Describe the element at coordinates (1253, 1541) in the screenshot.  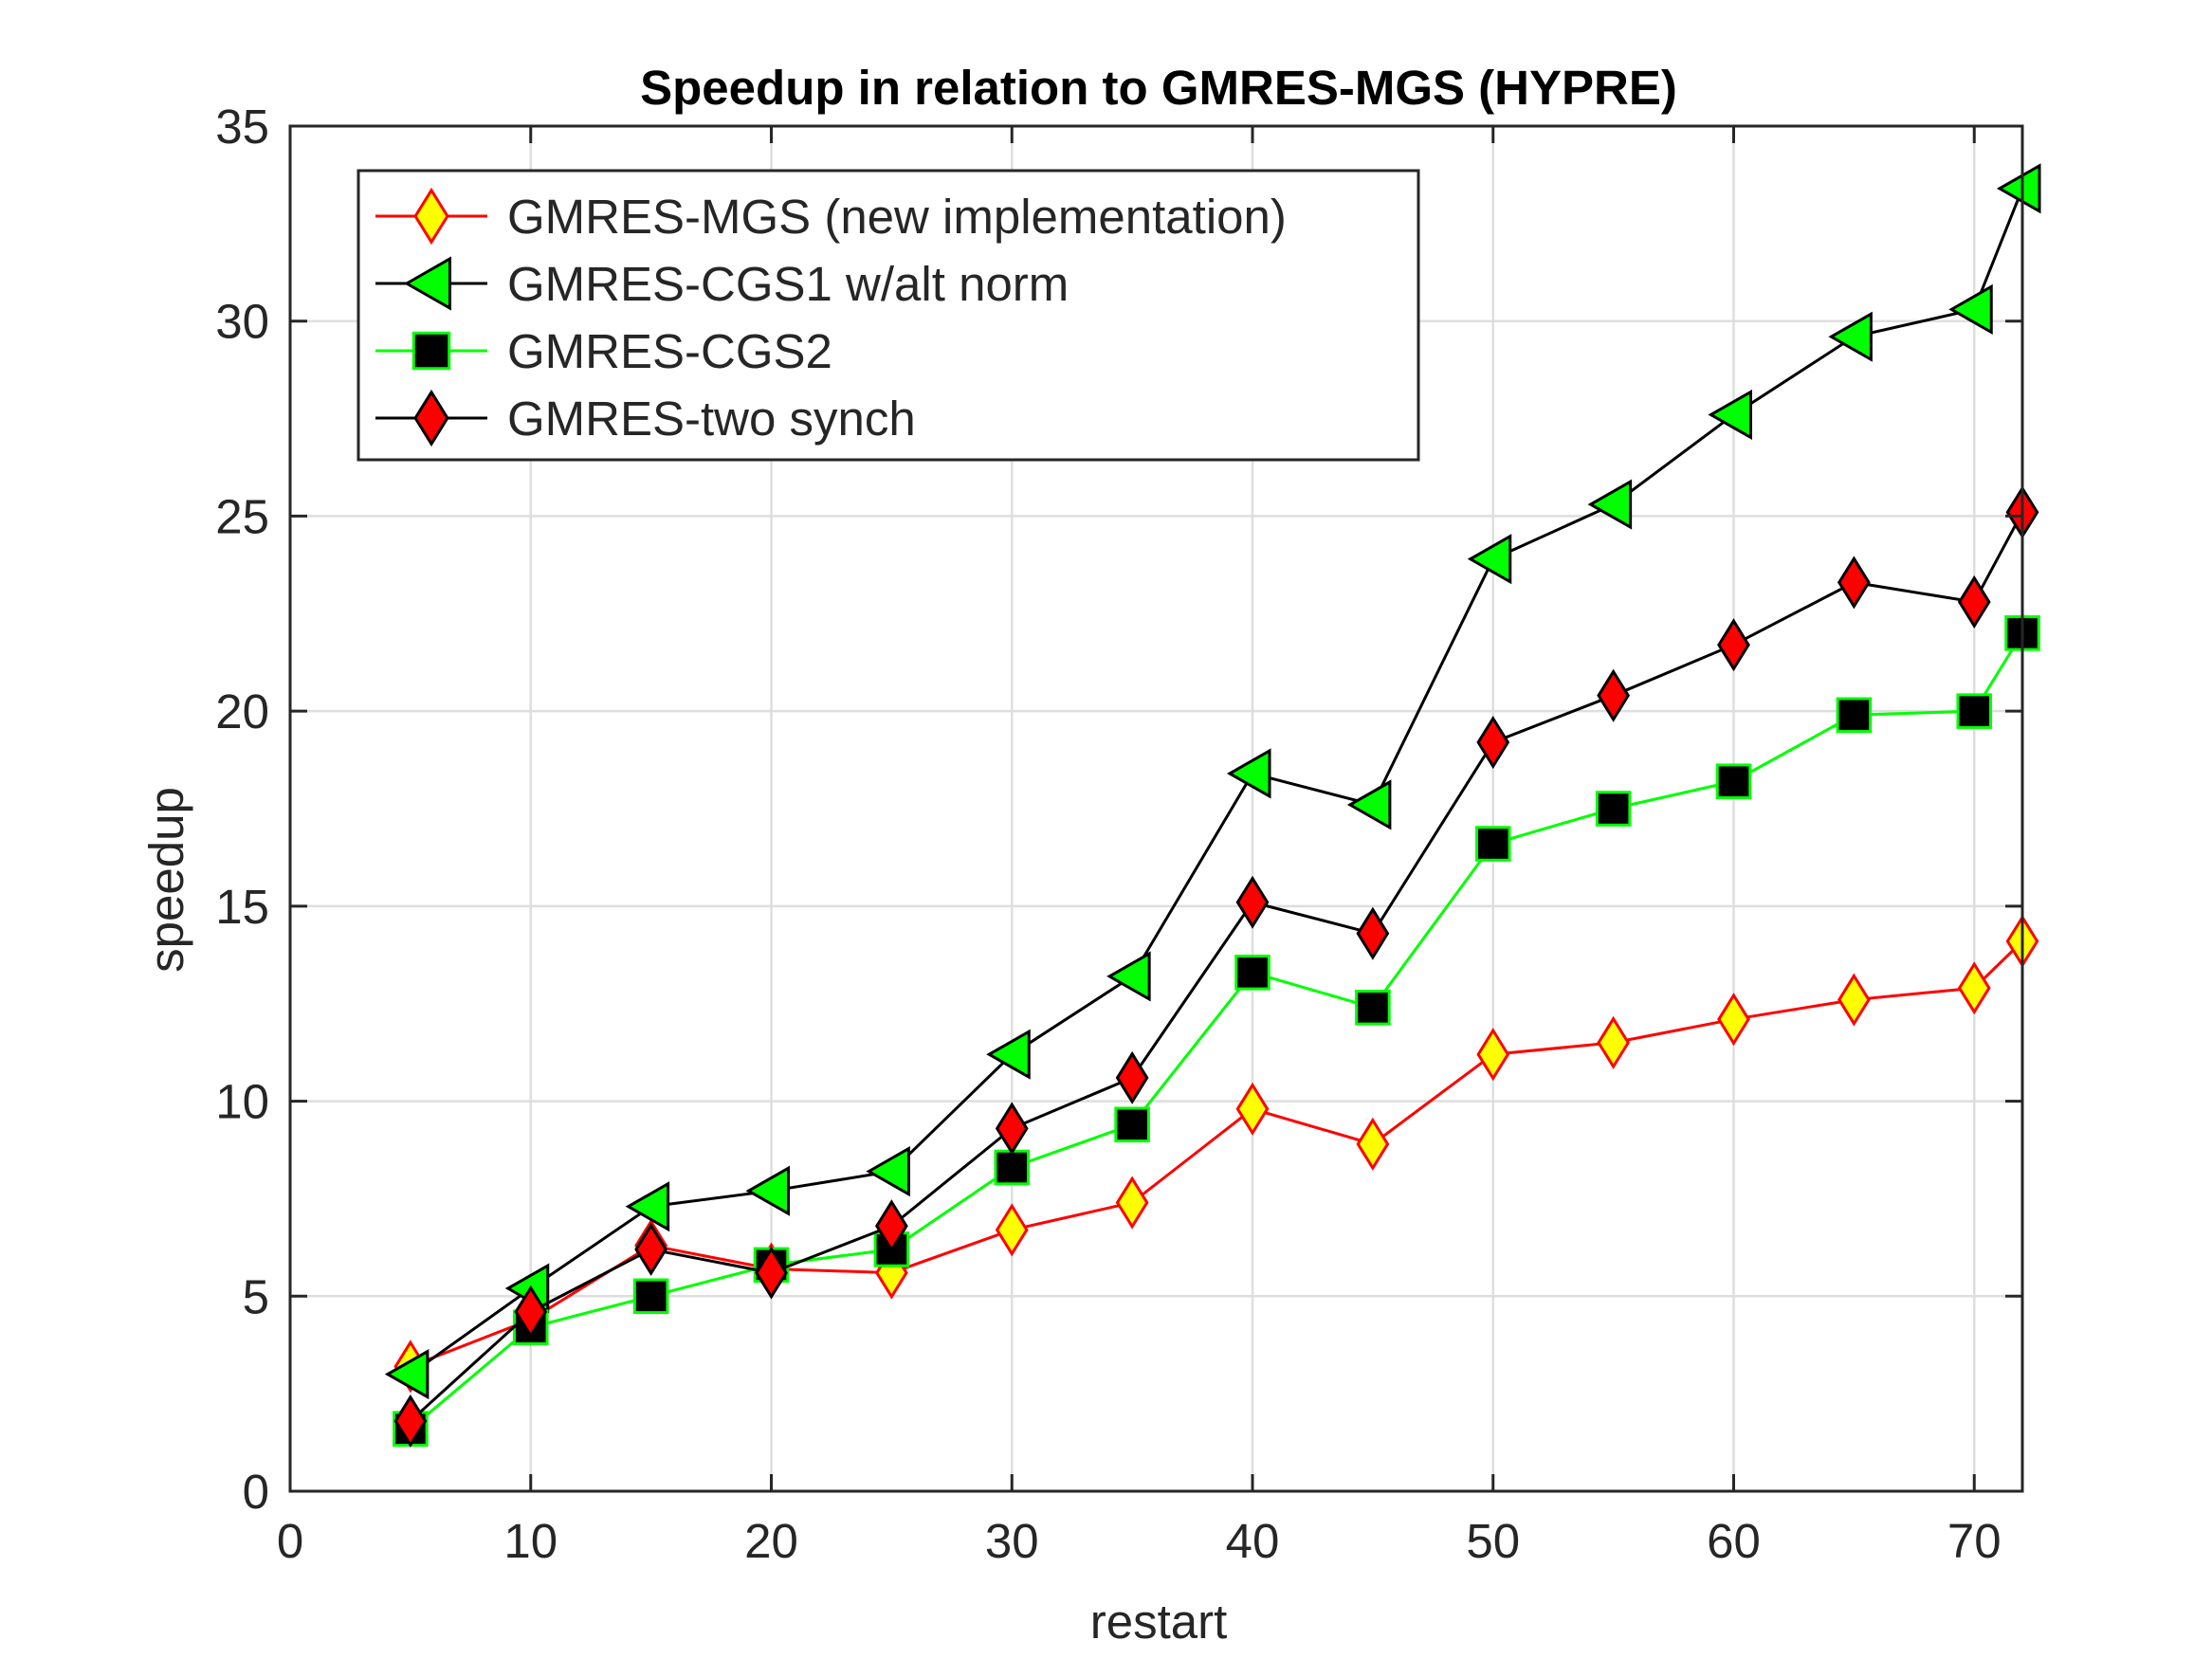
I see `x-tick-label: 40` at that location.